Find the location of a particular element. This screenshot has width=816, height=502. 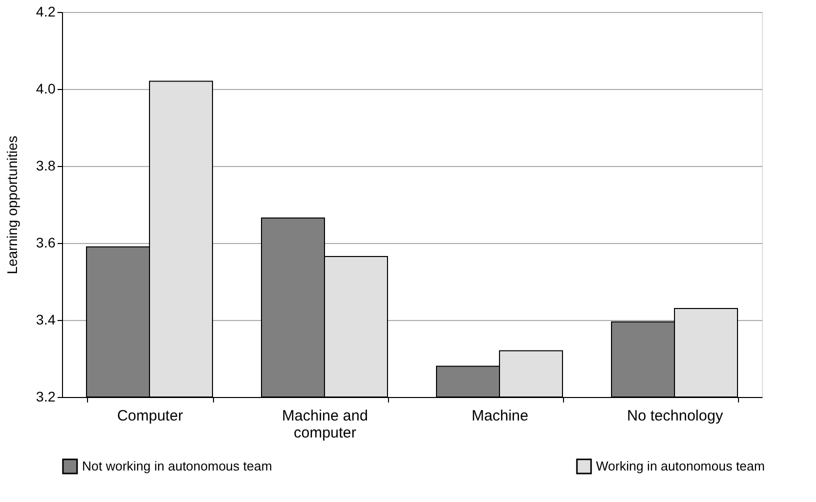

y-axis-title: Learning opportunities is located at coordinates (12, 205).